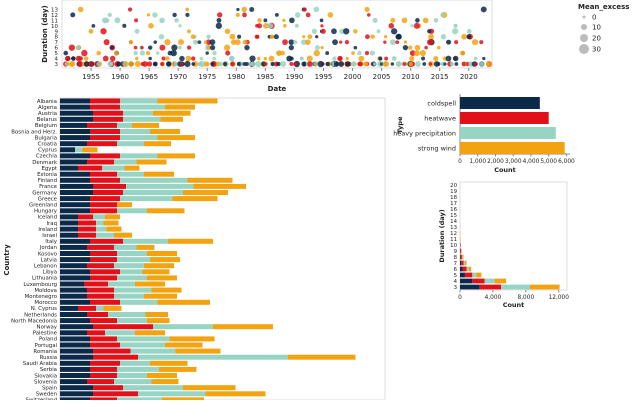  I want to click on country-label: Spain, so click(49, 389).